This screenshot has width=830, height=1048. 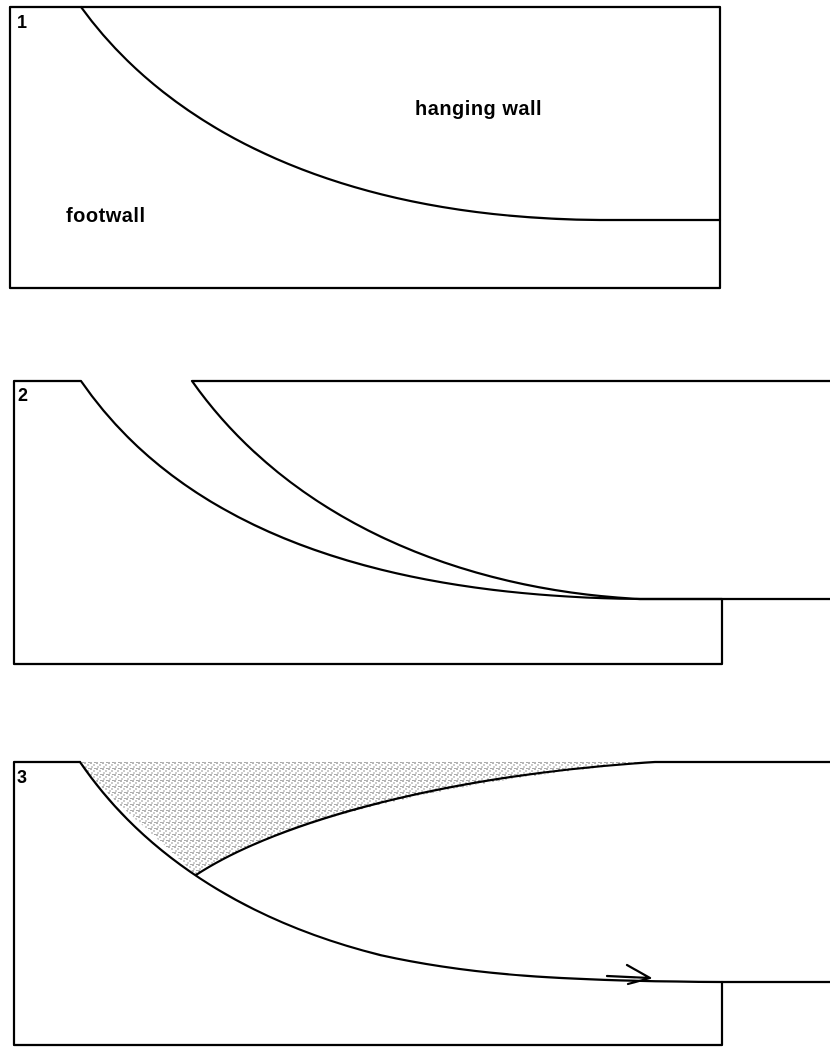 I want to click on panel-3-wedge-boundary, so click(x=512, y=818).